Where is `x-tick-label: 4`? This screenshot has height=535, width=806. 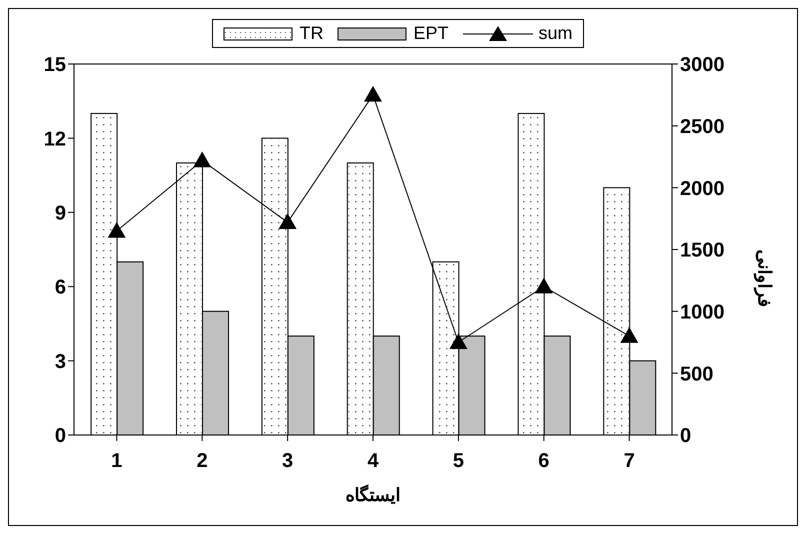 x-tick-label: 4 is located at coordinates (373, 461).